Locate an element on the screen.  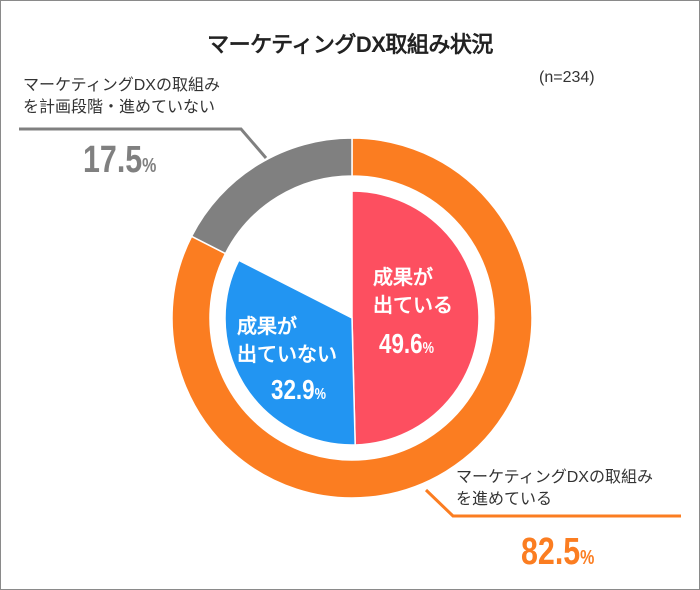
planning-value: 17.5% is located at coordinates (120, 160).